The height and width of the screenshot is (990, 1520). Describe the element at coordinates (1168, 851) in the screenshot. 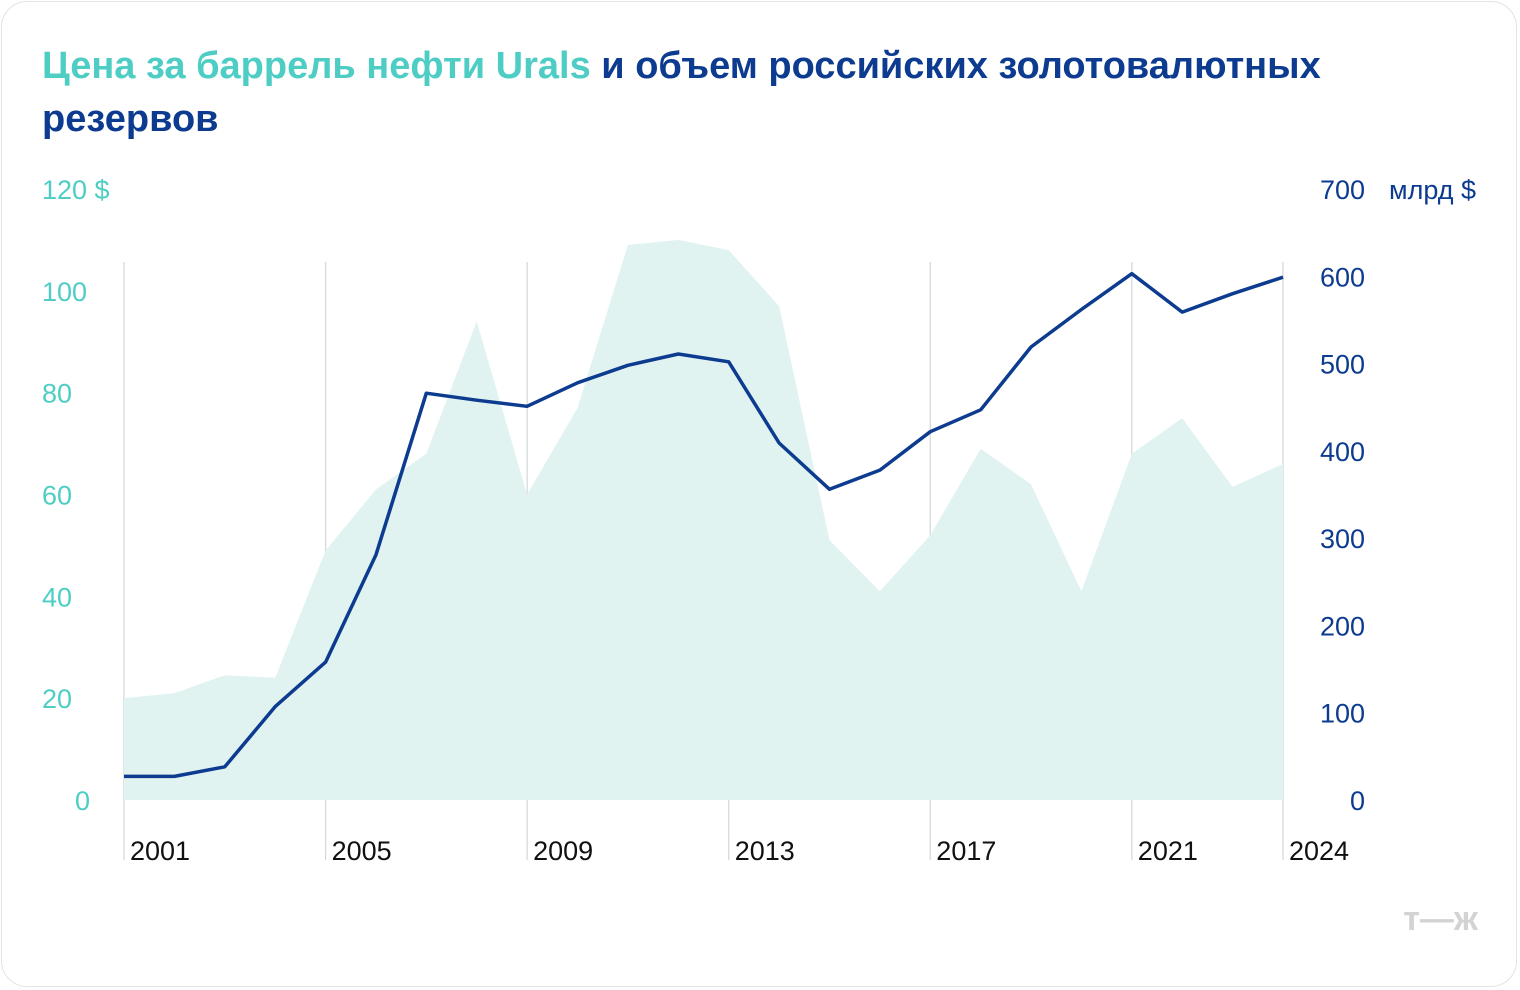

I see `x-tick-label: 2021` at that location.